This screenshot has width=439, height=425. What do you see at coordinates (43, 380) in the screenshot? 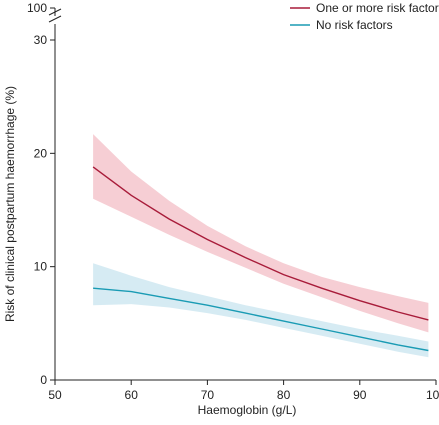
I see `y-tick-label-0: 0` at bounding box center [43, 380].